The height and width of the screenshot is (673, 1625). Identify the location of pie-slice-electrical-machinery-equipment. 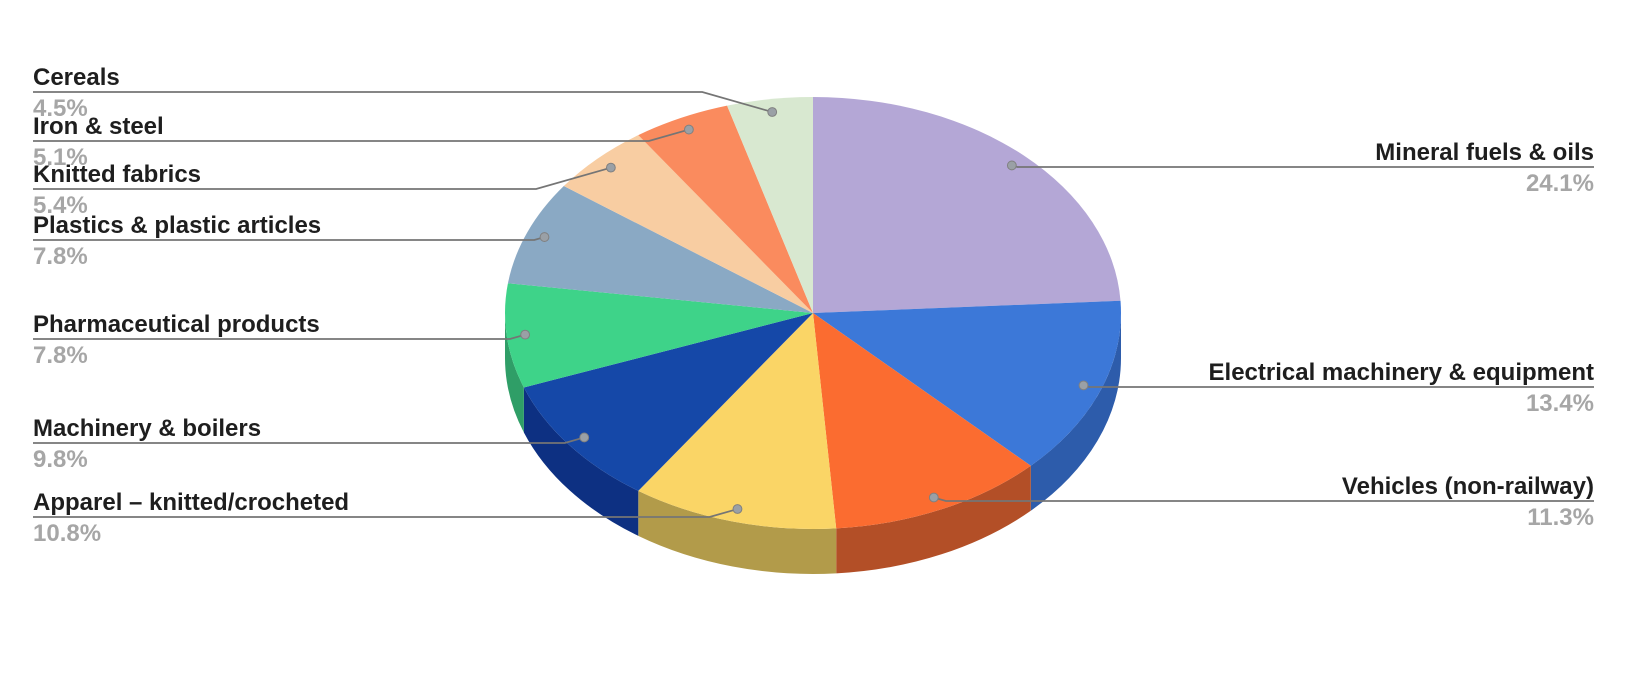
(967, 383).